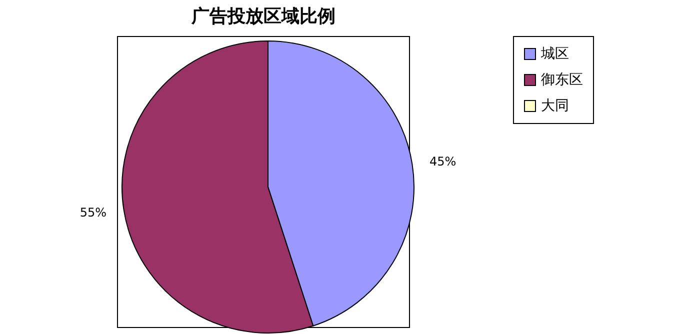 Image resolution: width=700 pixels, height=334 pixels. I want to click on chart-title: 广告投放区域比例, so click(263, 16).